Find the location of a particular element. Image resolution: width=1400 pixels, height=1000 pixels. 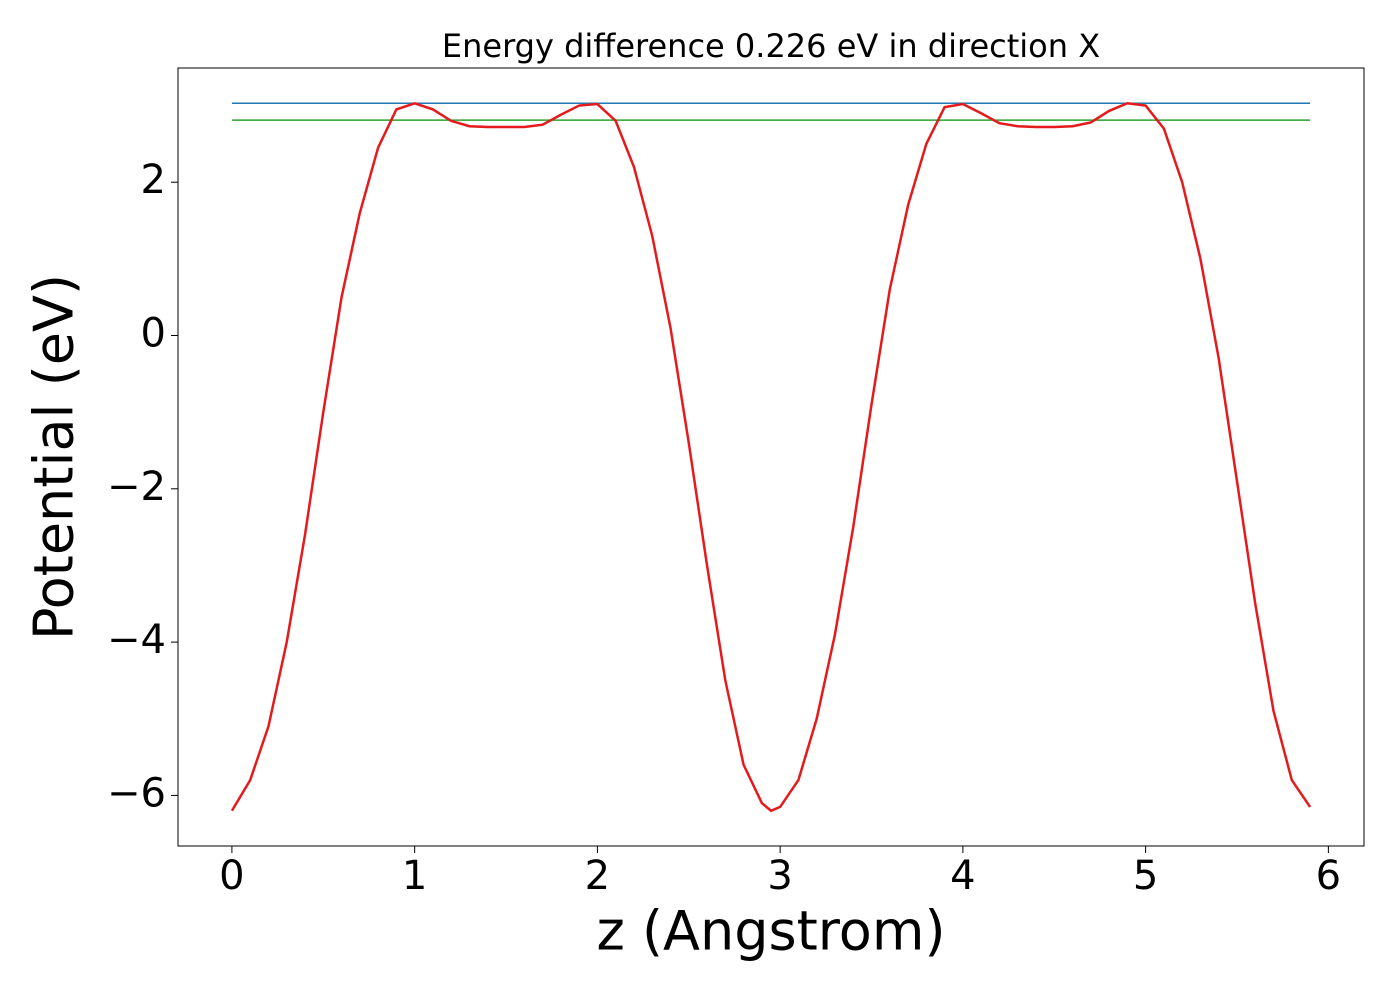

x-tick-label: 5 is located at coordinates (1145, 876).